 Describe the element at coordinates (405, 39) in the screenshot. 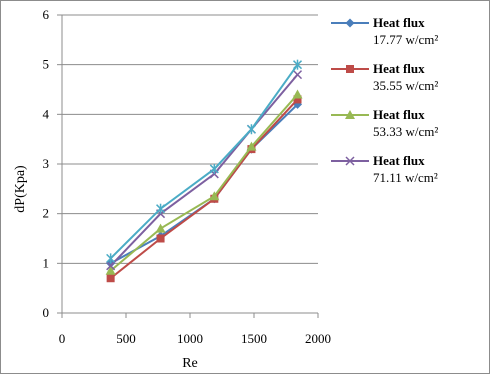

I see `legend-label: 17.77 w/cm²` at that location.